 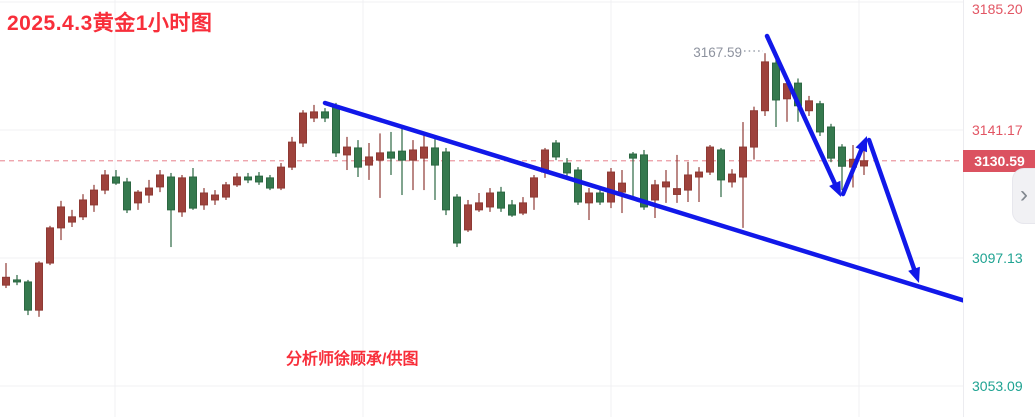 What do you see at coordinates (997, 130) in the screenshot?
I see `axis-price-label: 3141.17` at bounding box center [997, 130].